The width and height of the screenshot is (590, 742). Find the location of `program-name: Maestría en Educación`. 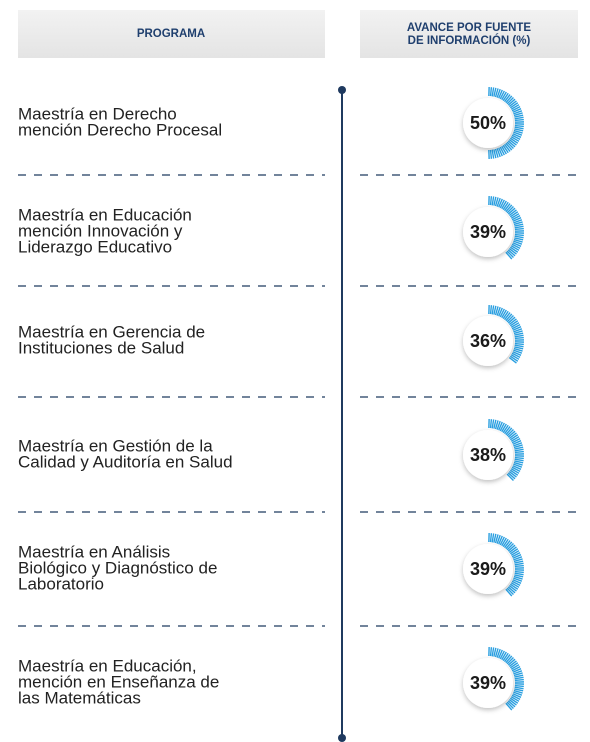

program-name: Maestría en Educación is located at coordinates (105, 214).